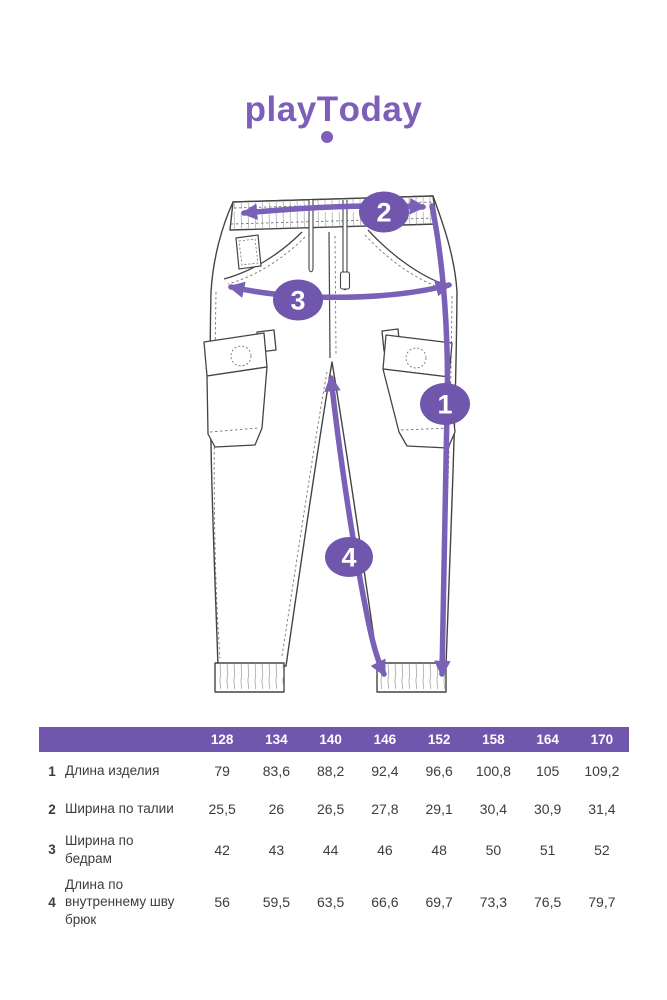 The image size is (667, 1000). I want to click on logo-text-oday: oday, so click(380, 109).